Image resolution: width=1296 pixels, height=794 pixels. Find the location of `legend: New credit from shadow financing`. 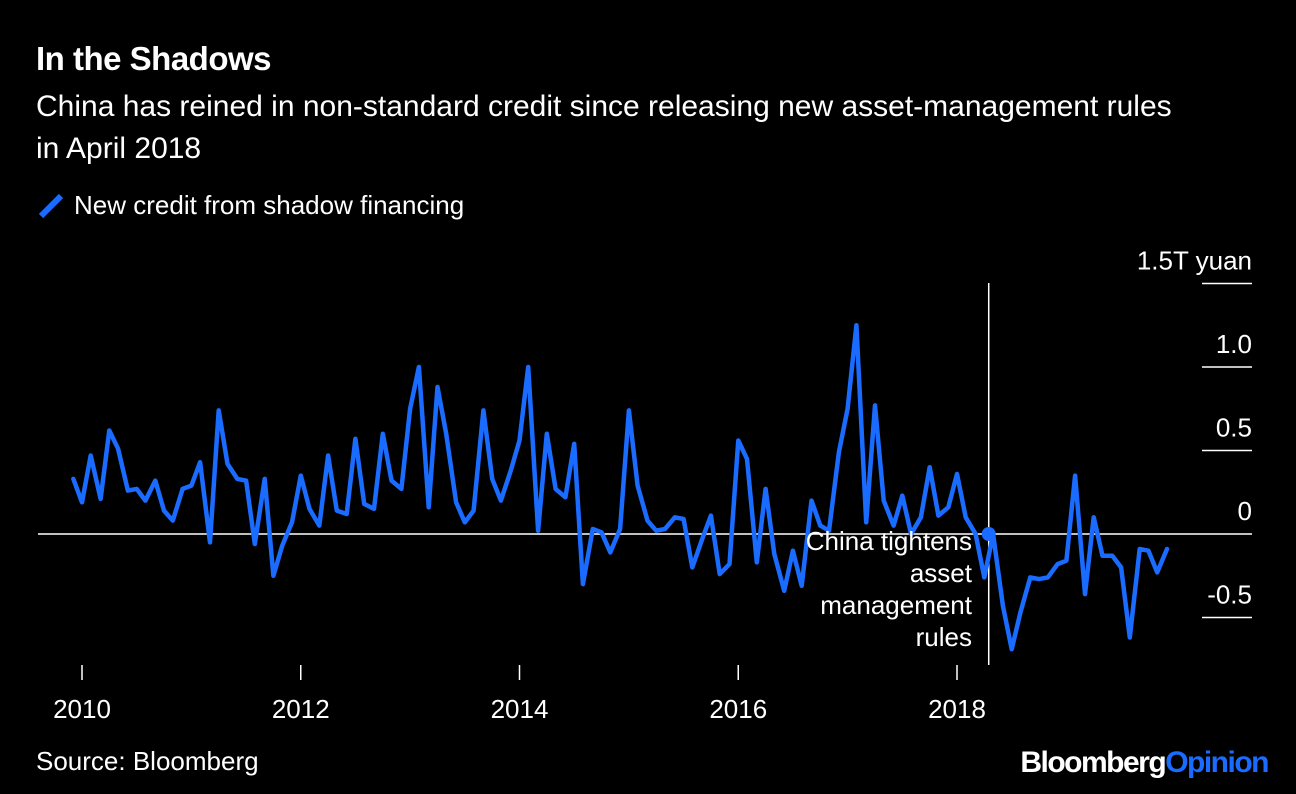

legend: New credit from shadow financing is located at coordinates (250, 205).